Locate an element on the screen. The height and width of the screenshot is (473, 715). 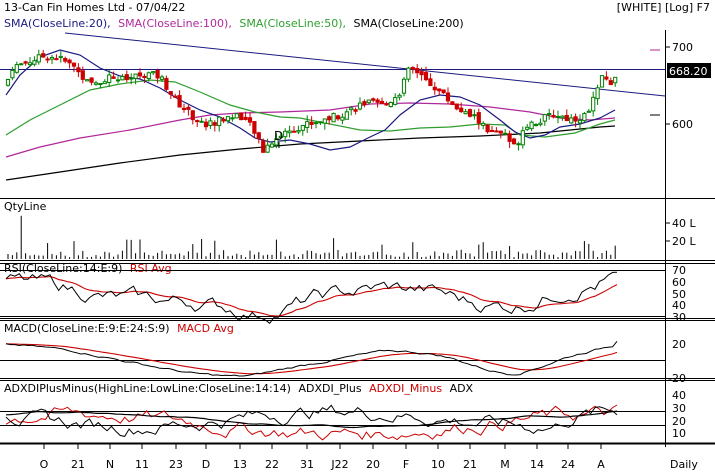
trendline is located at coordinates (365, 64).